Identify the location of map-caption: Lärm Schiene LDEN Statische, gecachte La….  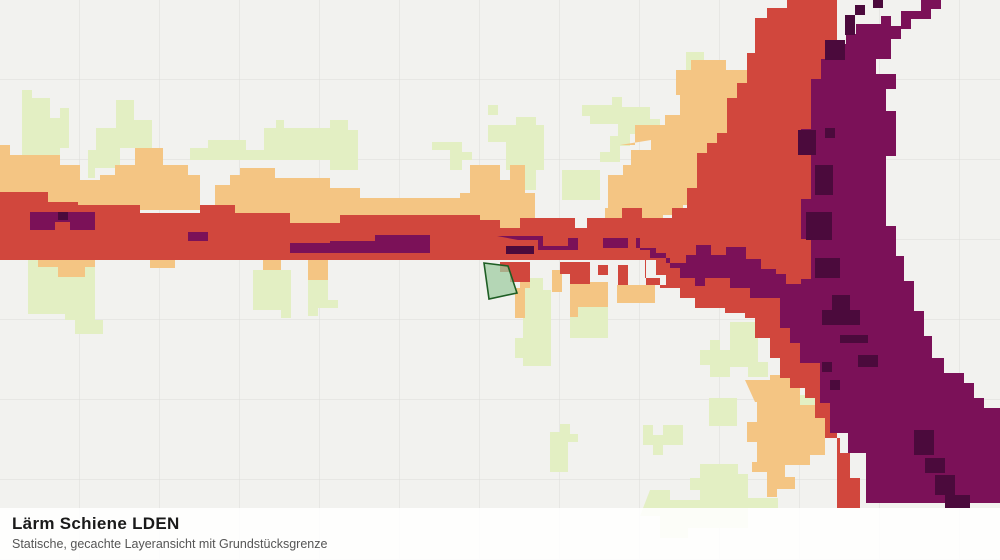
(500, 534).